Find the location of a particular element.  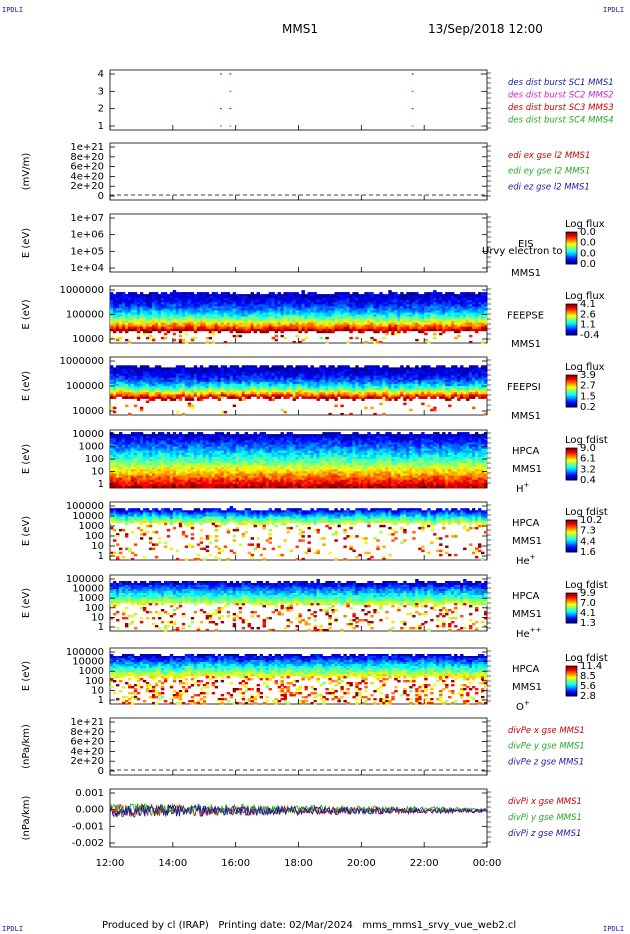

edi-ytick-label: 4e+20 is located at coordinates (87, 176).